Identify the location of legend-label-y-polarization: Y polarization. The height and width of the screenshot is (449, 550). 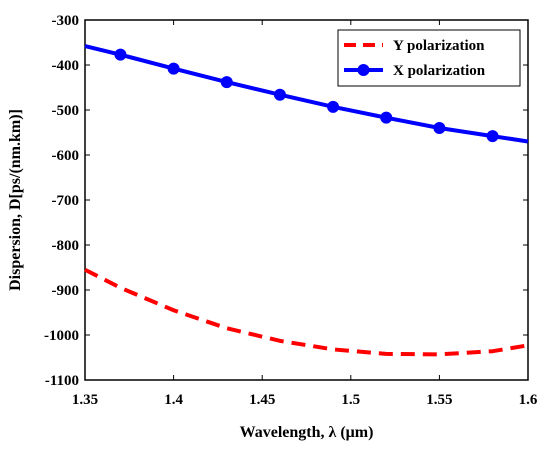
(439, 46).